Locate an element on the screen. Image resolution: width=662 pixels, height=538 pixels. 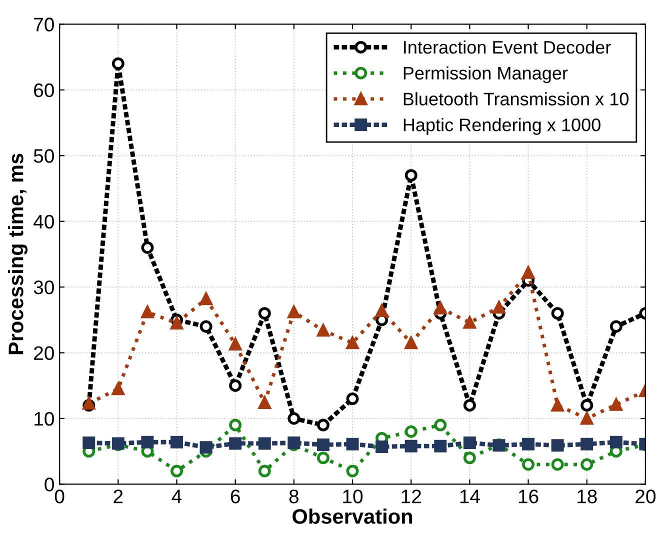
y-tick-label: 50 is located at coordinates (44, 156).